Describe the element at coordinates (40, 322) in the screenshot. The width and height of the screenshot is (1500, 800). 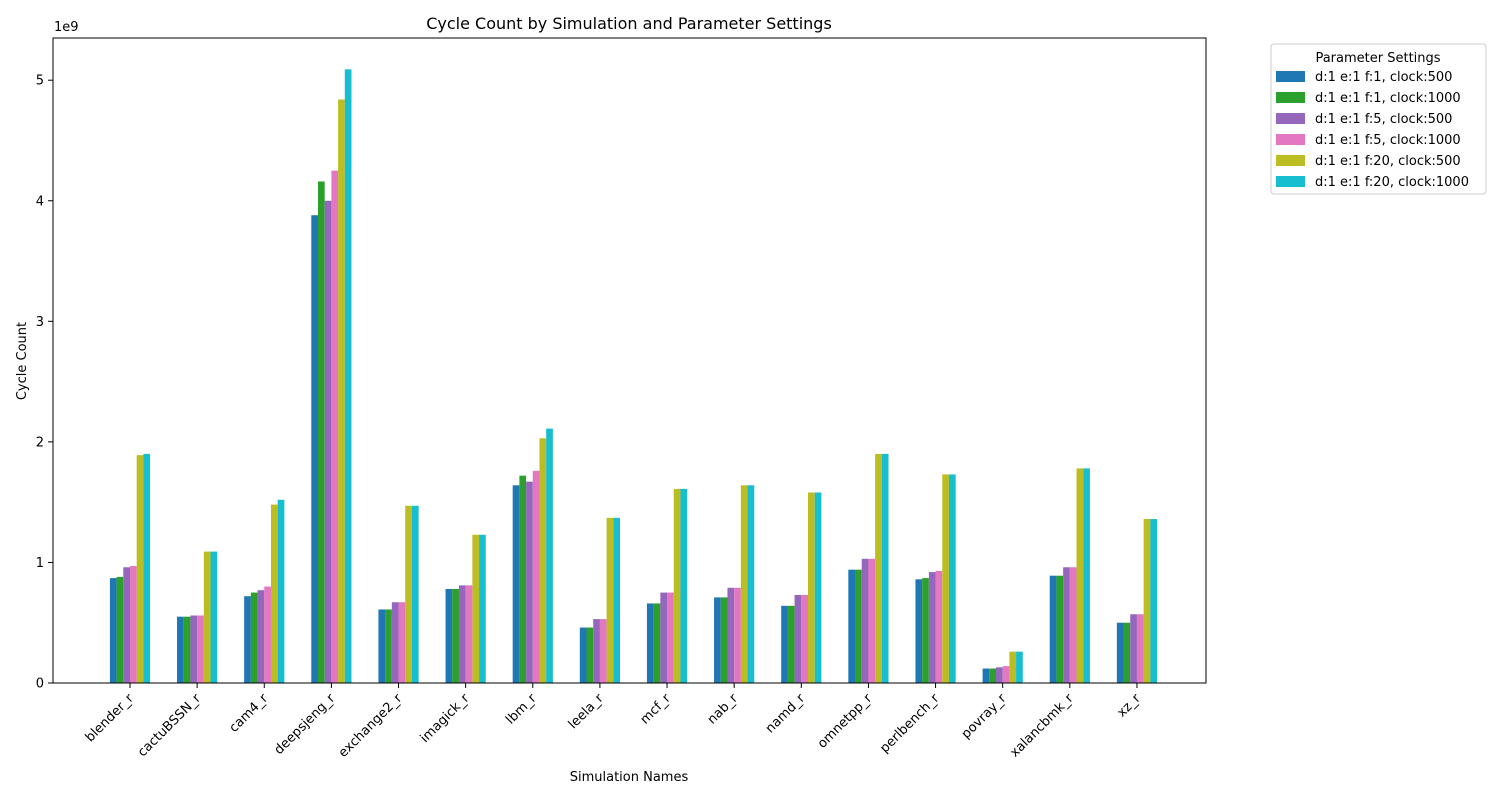
I see `y-tick-label: 3` at that location.